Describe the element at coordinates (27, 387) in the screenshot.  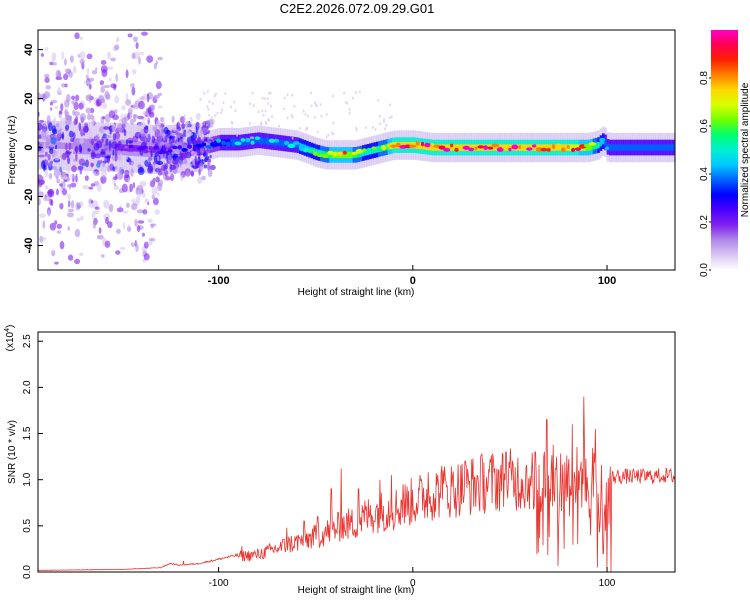
I see `snr-y-tick-label: 2.0` at that location.